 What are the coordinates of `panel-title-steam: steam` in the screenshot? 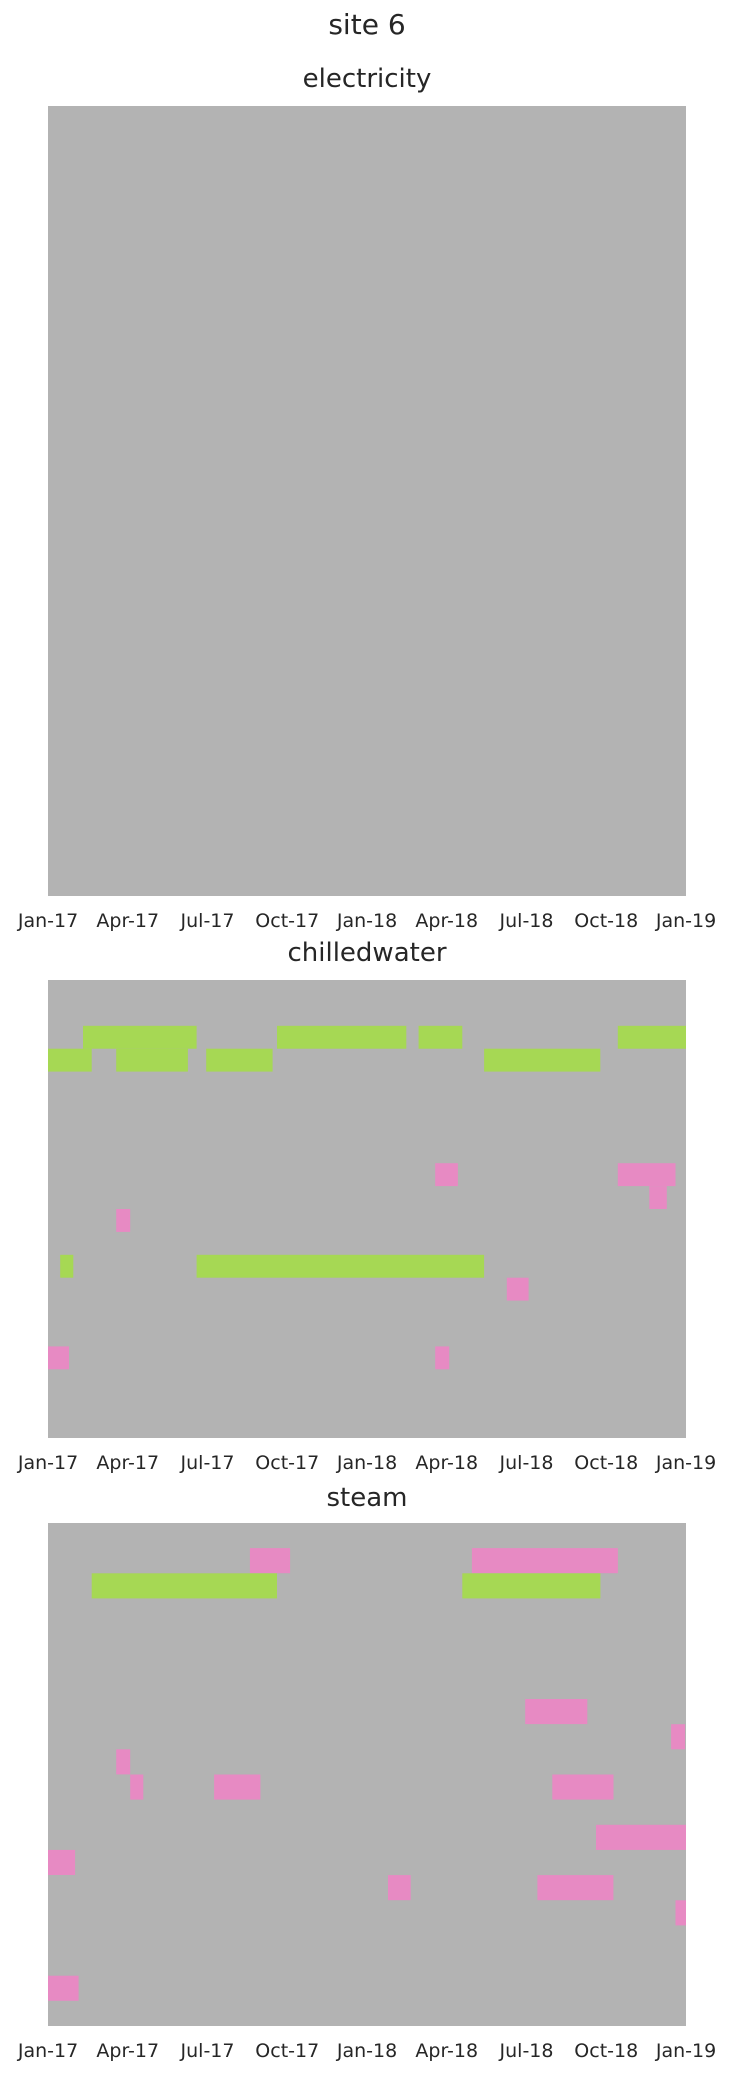 It's located at (367, 1498).